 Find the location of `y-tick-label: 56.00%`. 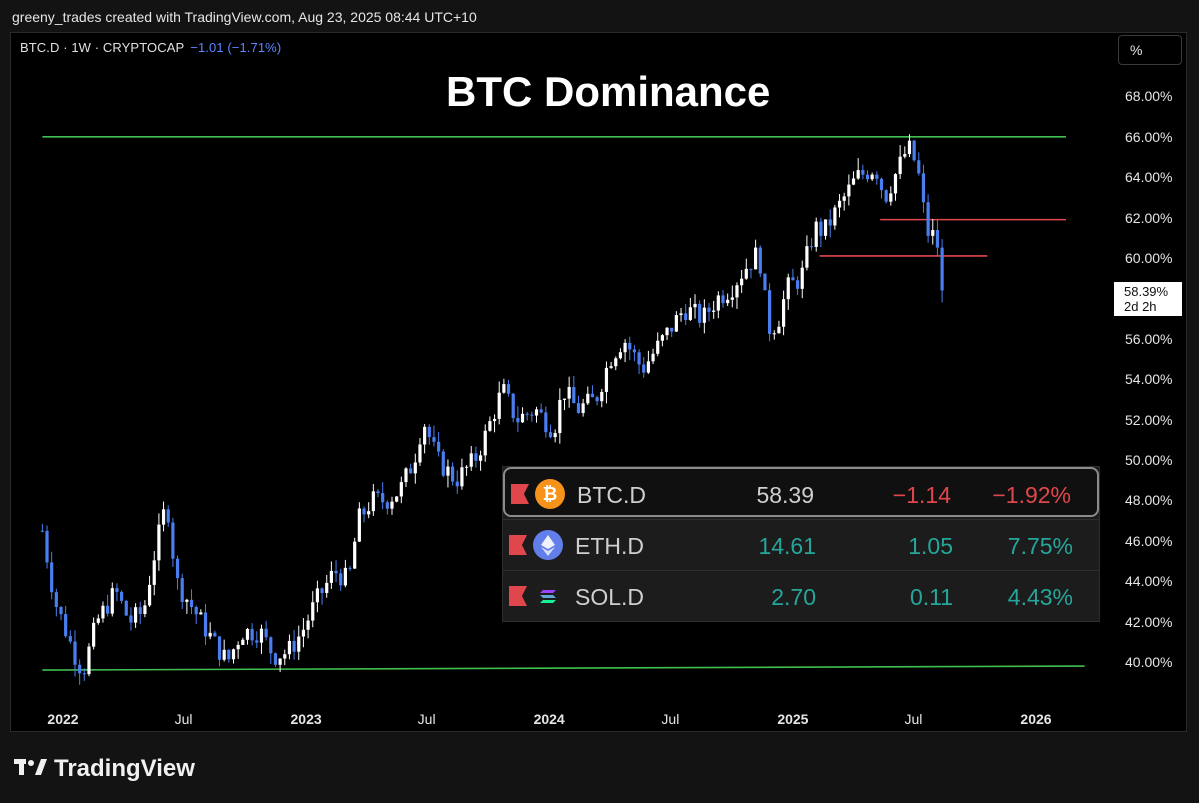

y-tick-label: 56.00% is located at coordinates (1149, 338).